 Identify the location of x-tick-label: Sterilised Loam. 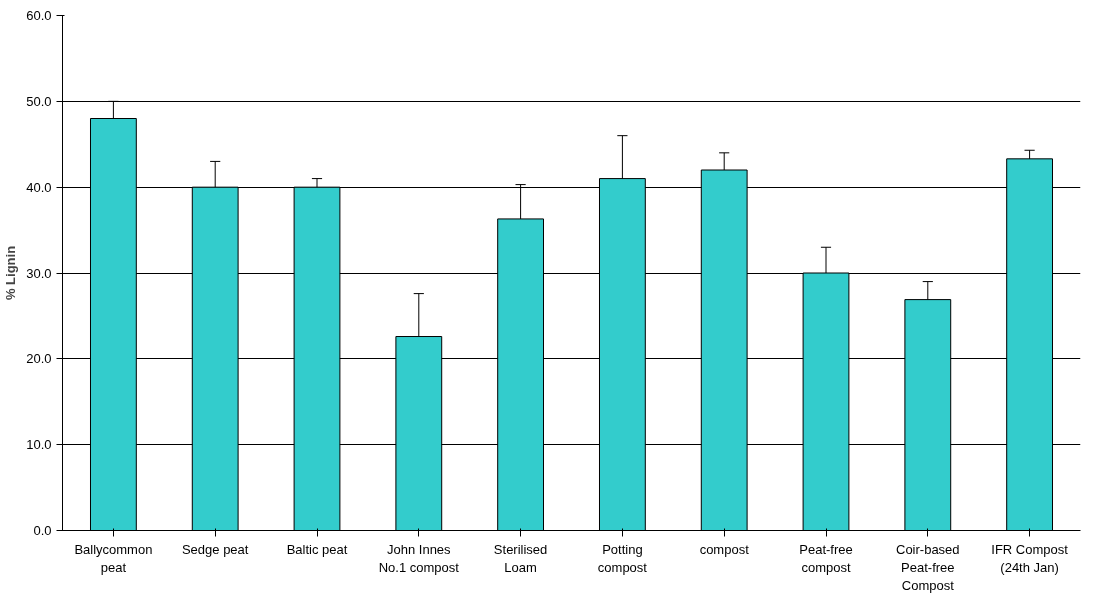
(520, 558).